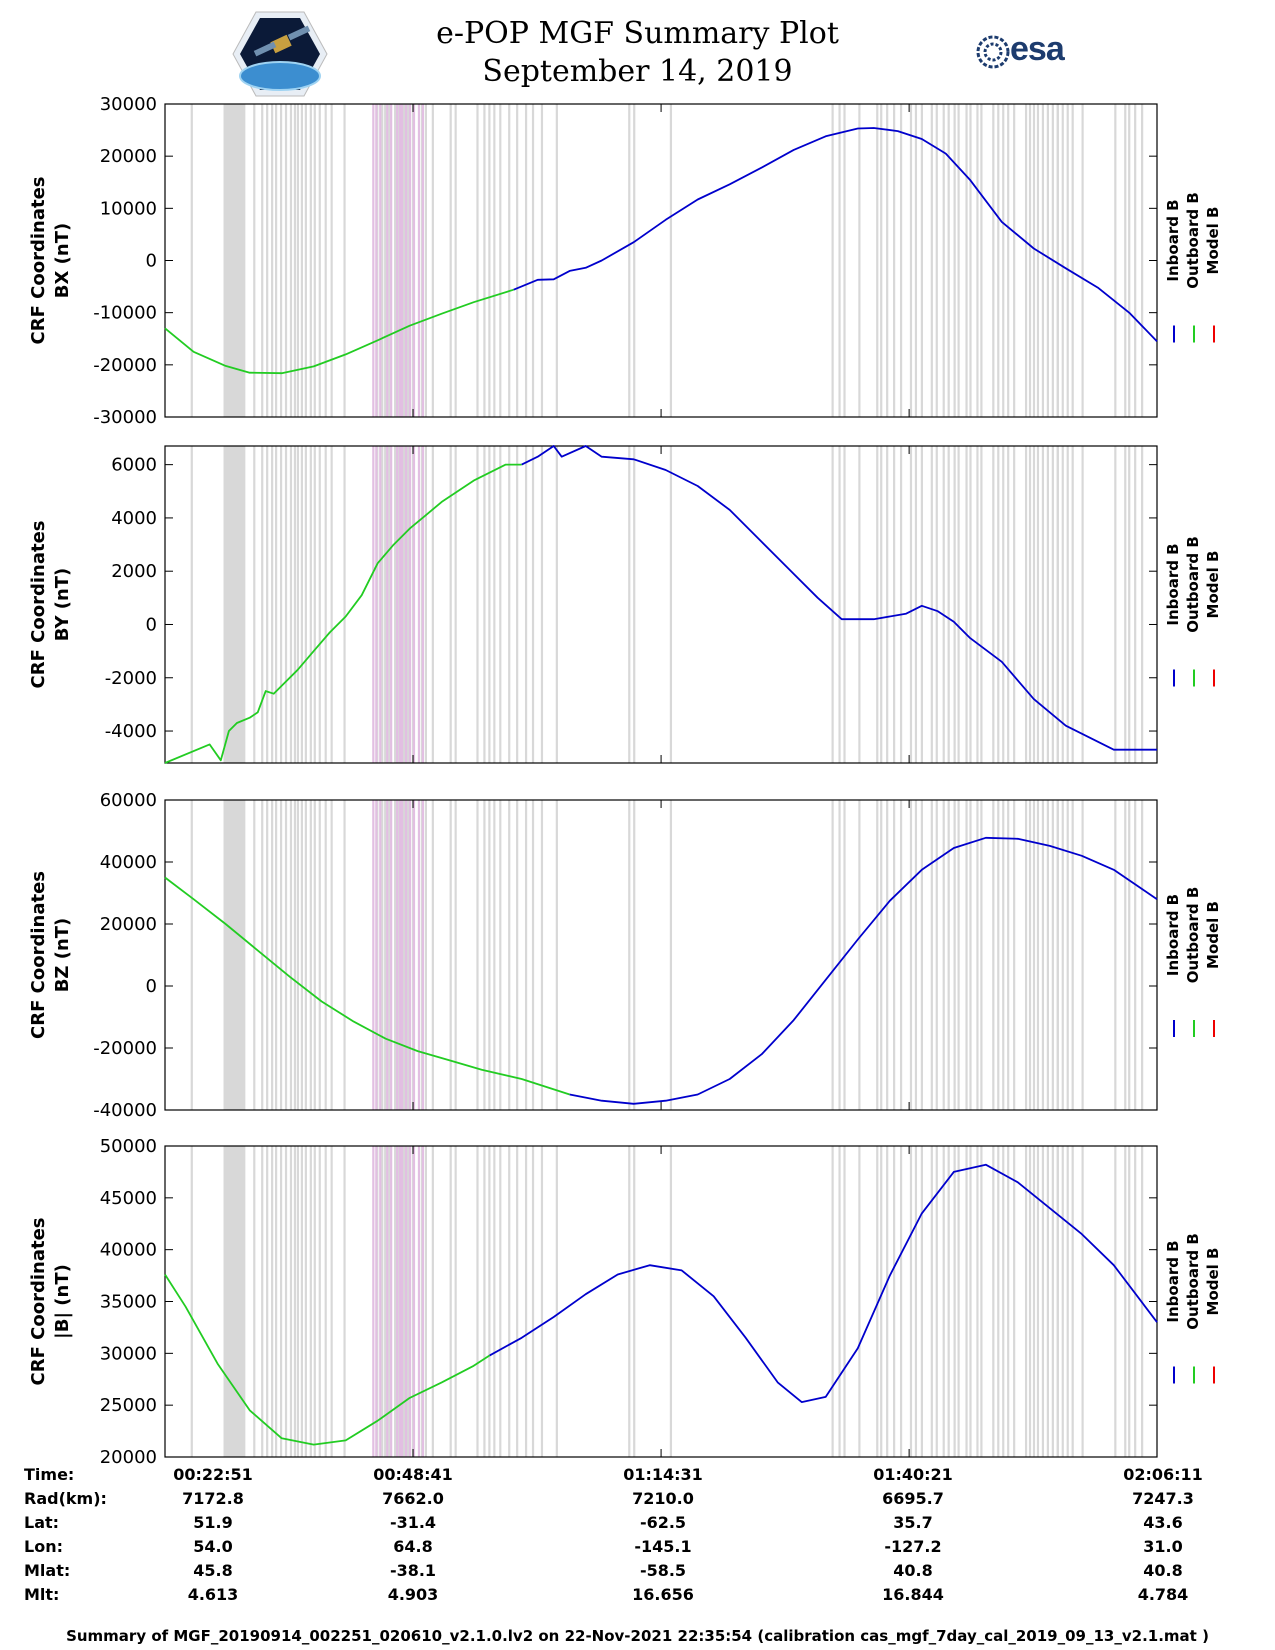 The image size is (1275, 1650). I want to click on y-tick-label: 35000, so click(128, 1302).